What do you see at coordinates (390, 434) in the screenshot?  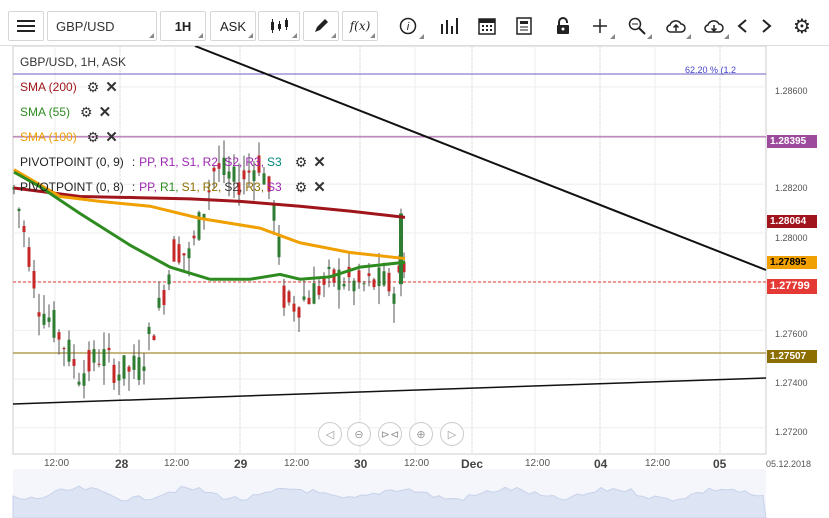 I see `fit-button: ⊳⊲` at bounding box center [390, 434].